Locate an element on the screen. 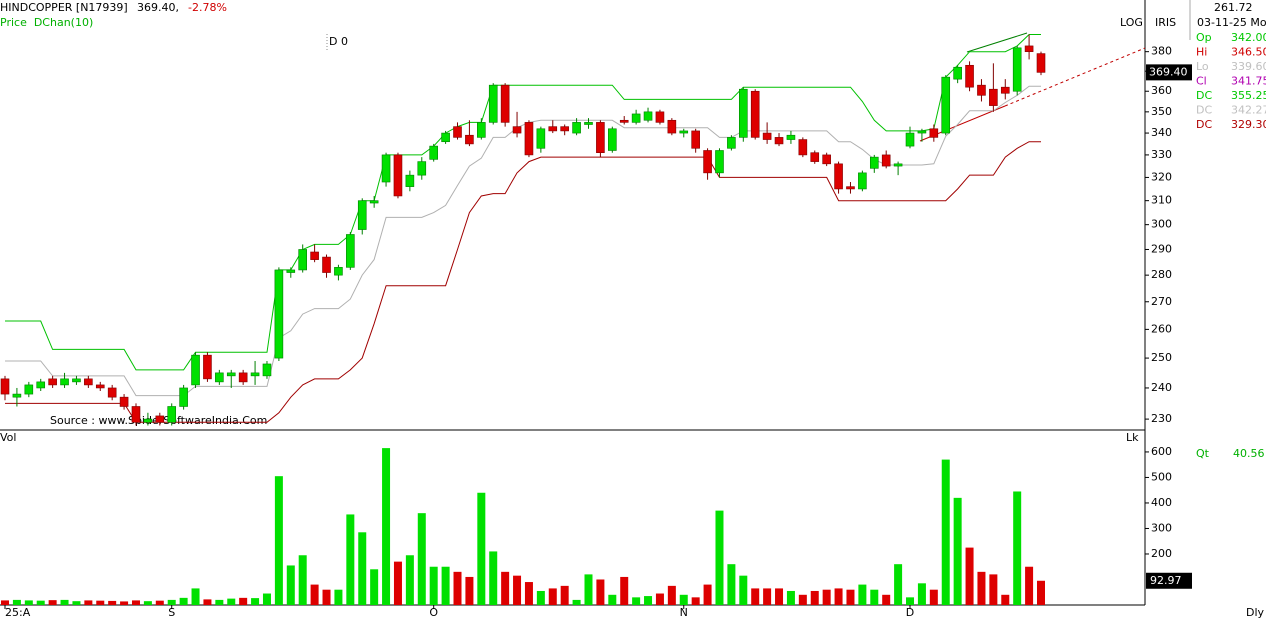  y-tick-label: 300 is located at coordinates (1161, 224).